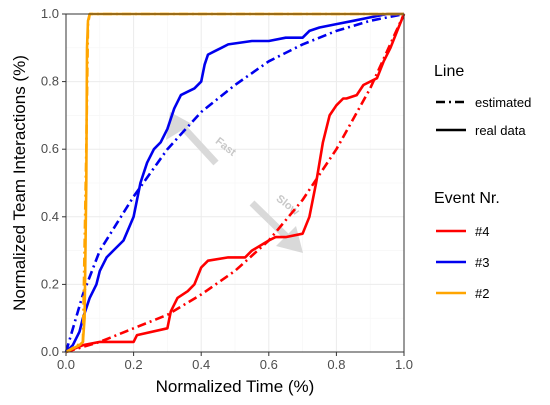 Image resolution: width=550 pixels, height=405 pixels. I want to click on legend-event-title: Event Nr., so click(467, 198).